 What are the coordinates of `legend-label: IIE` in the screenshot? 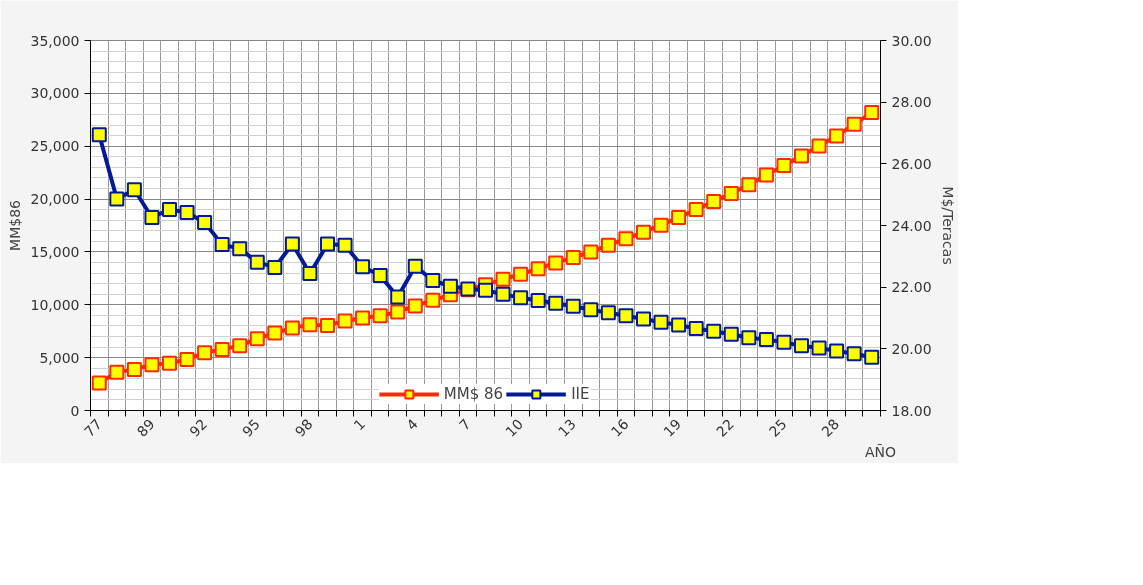 It's located at (581, 394).